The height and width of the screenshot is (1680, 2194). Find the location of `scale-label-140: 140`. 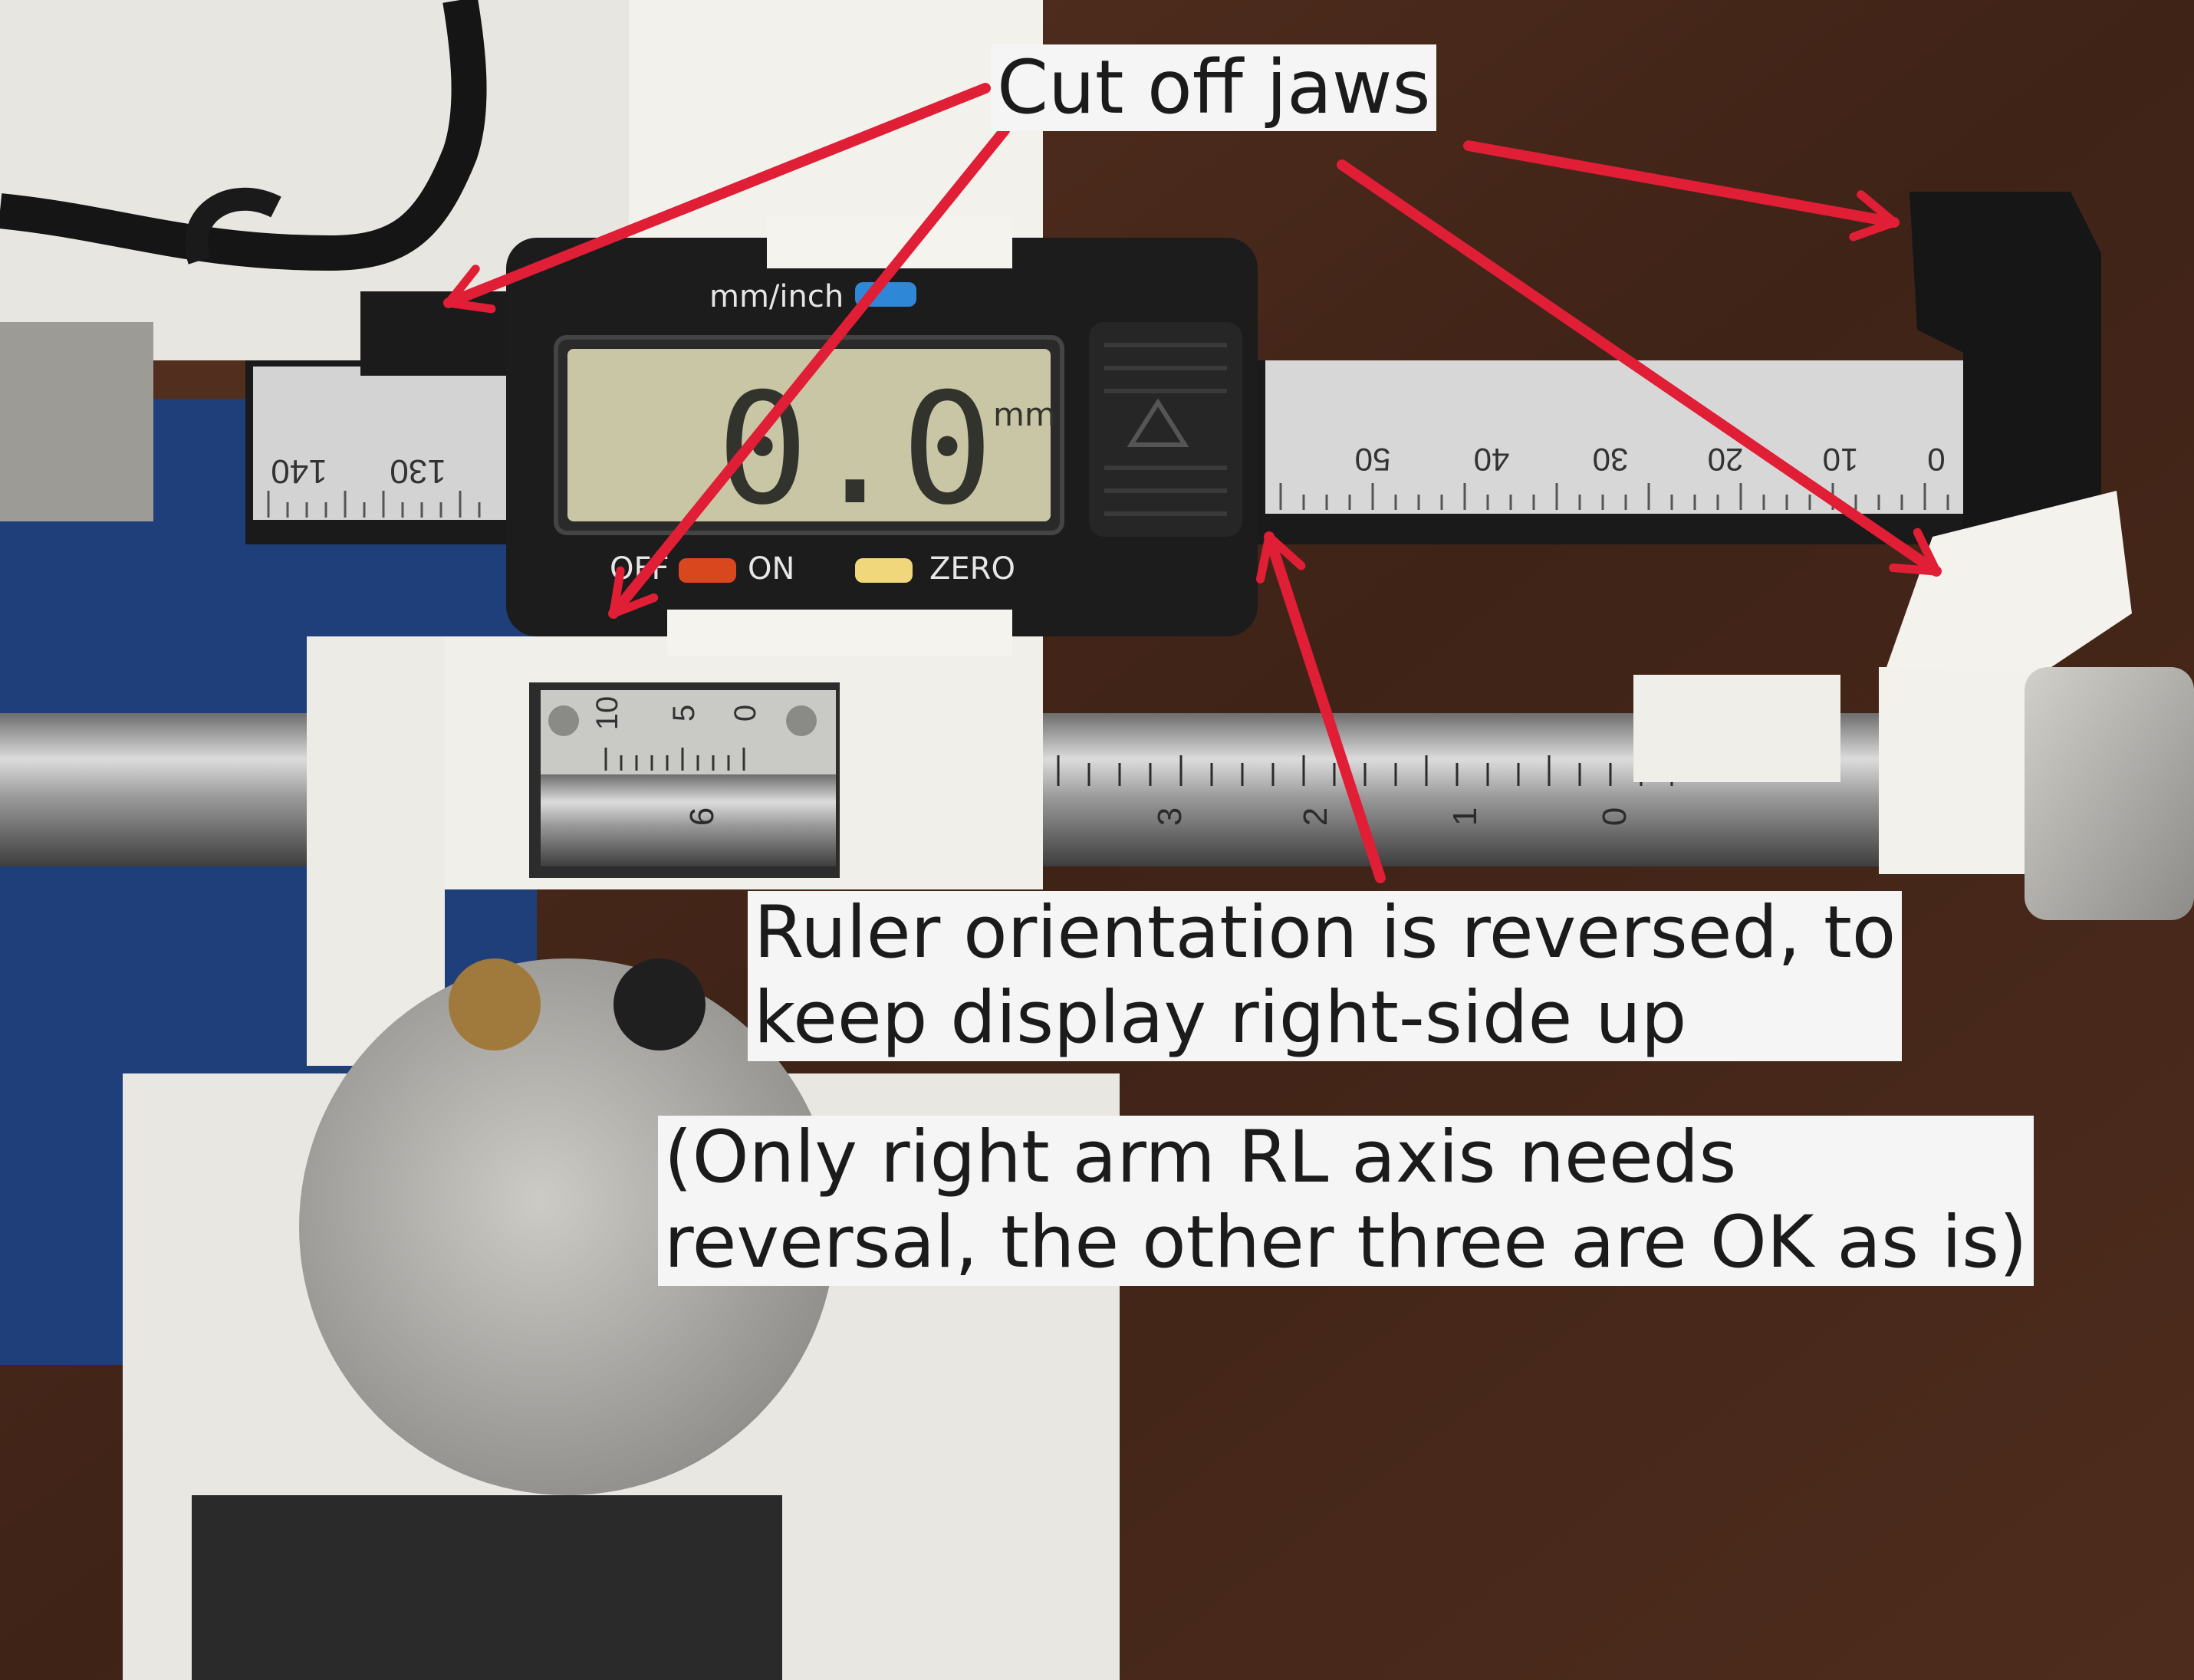

scale-label-140: 140 is located at coordinates (299, 471).